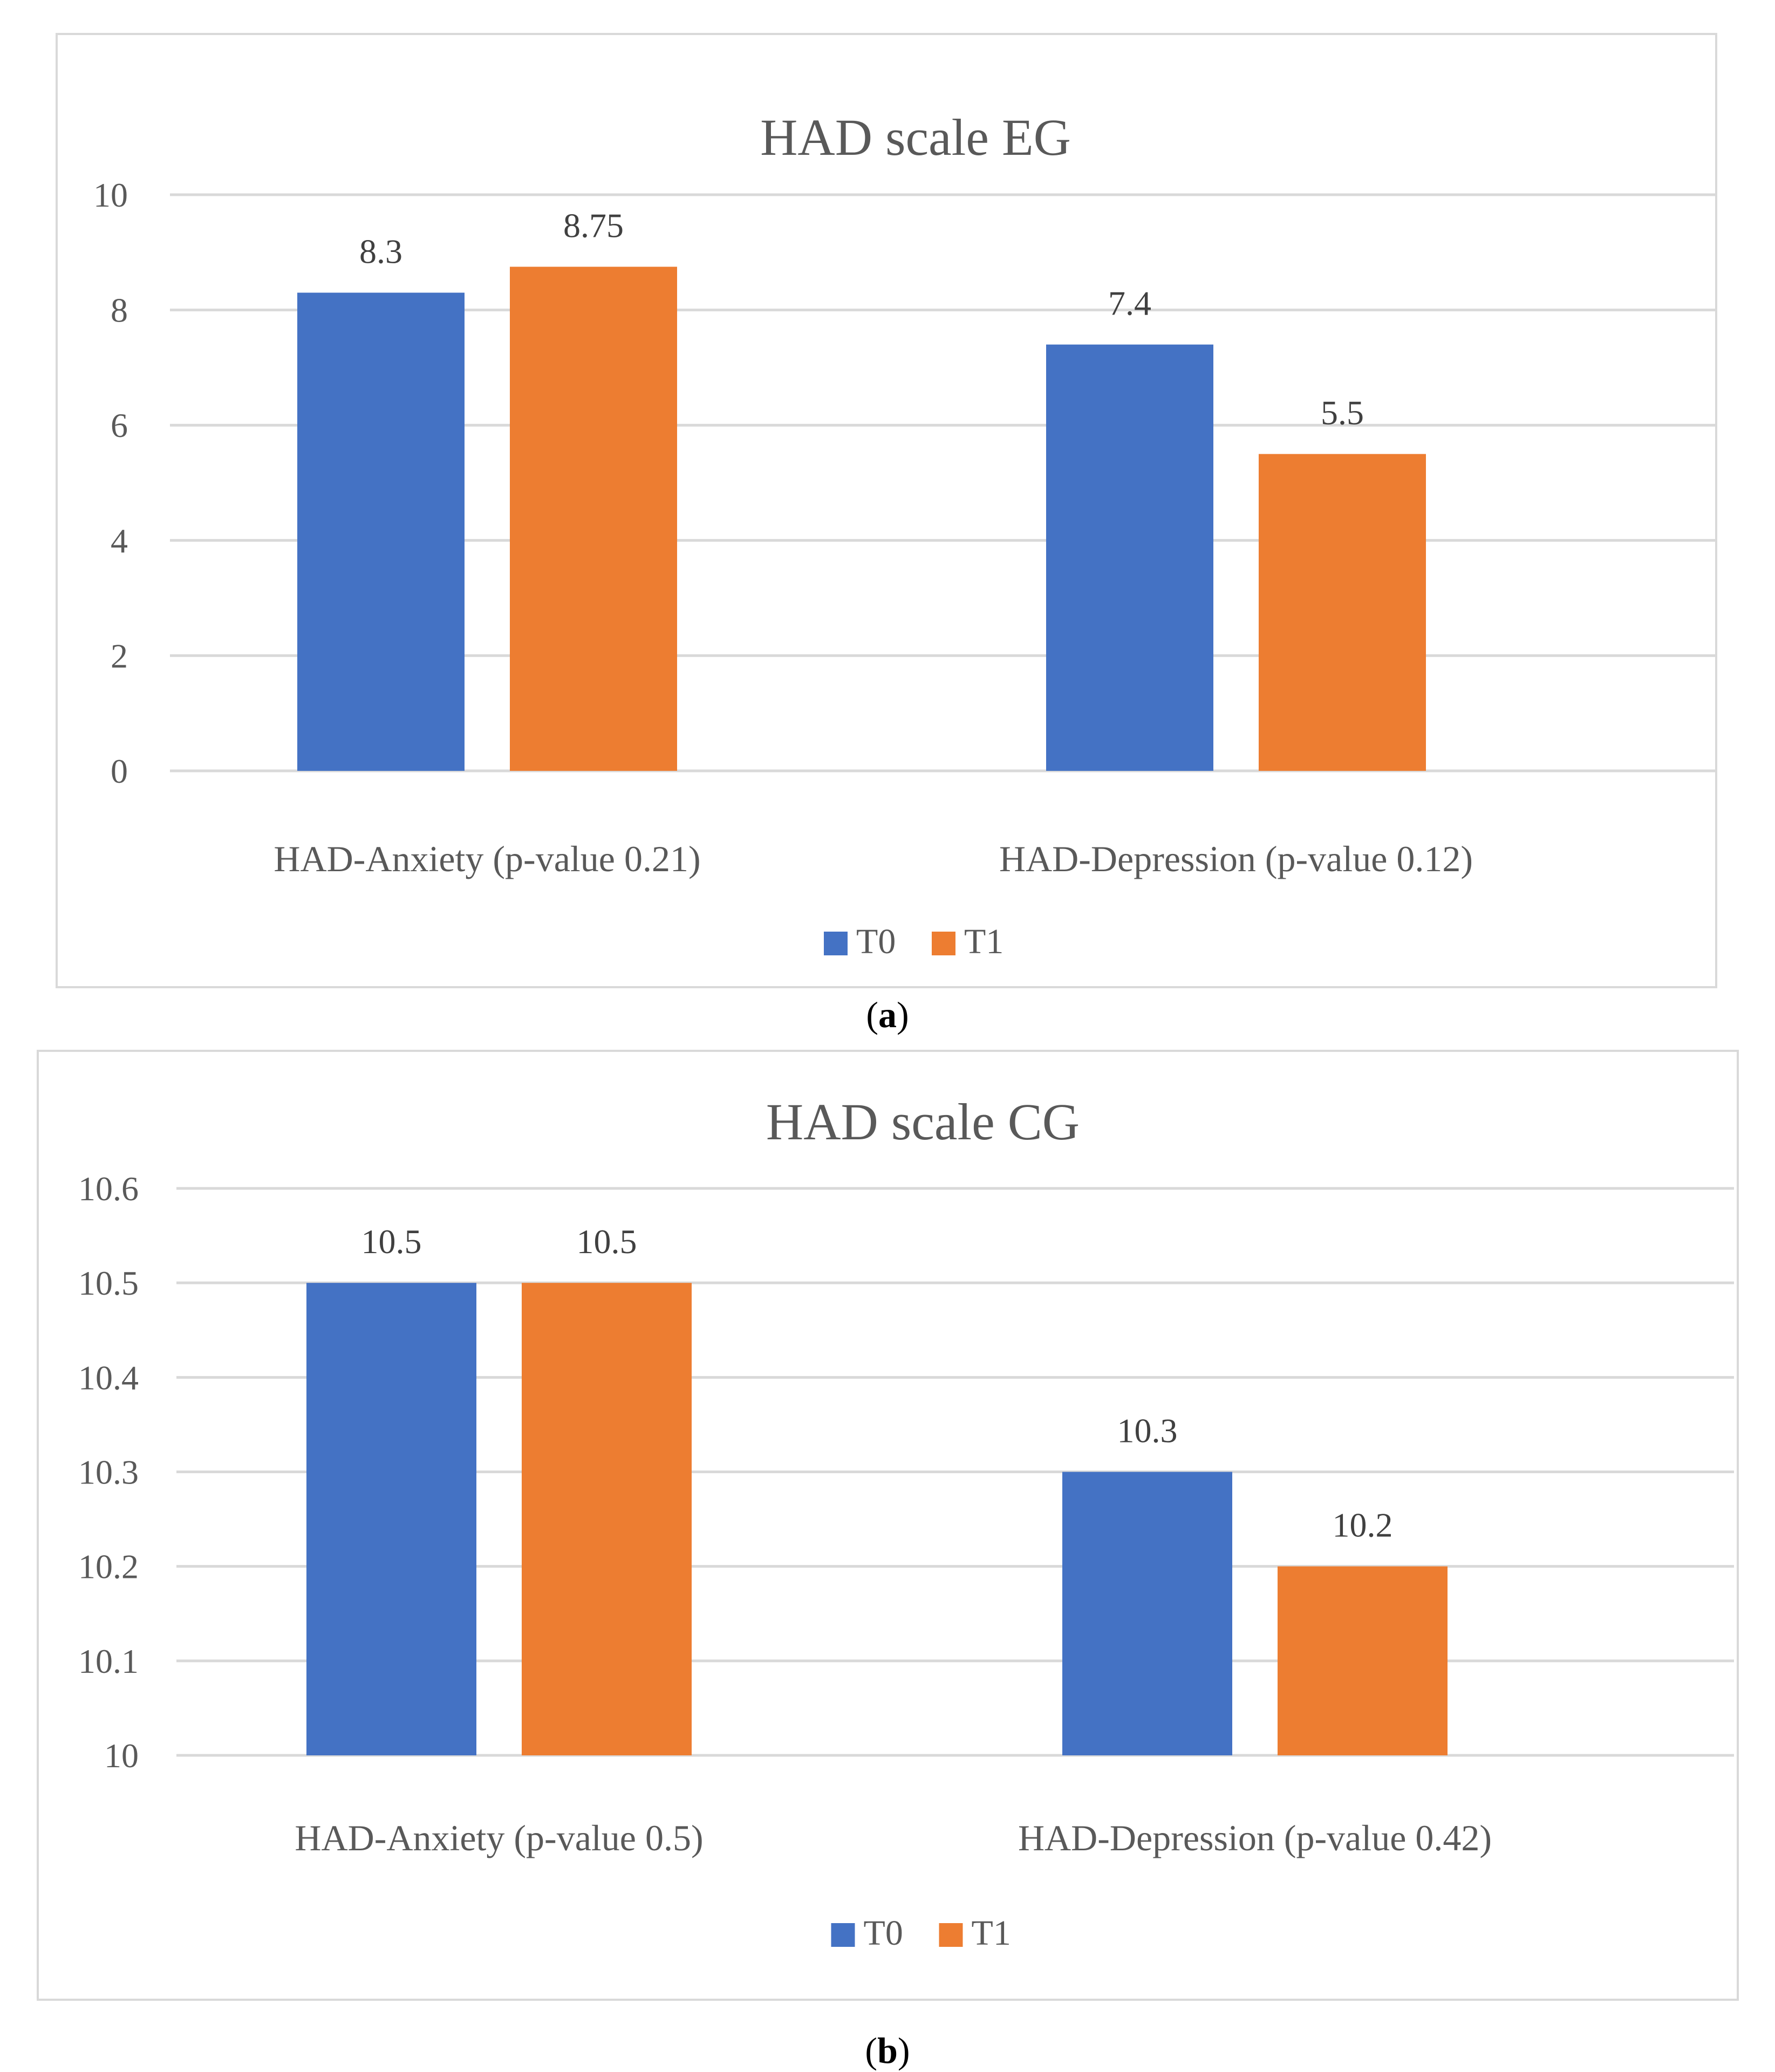 The height and width of the screenshot is (2072, 1775). I want to click on cg-y-tick-label: 10.3, so click(108, 1472).